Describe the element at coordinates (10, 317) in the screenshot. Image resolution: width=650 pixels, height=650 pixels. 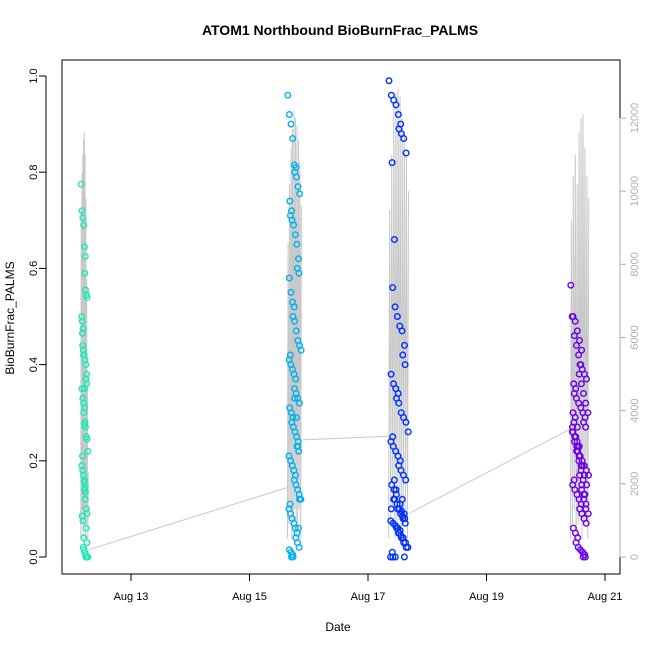
I see `y-axis-label: BioBurnFrac_PALMS` at that location.